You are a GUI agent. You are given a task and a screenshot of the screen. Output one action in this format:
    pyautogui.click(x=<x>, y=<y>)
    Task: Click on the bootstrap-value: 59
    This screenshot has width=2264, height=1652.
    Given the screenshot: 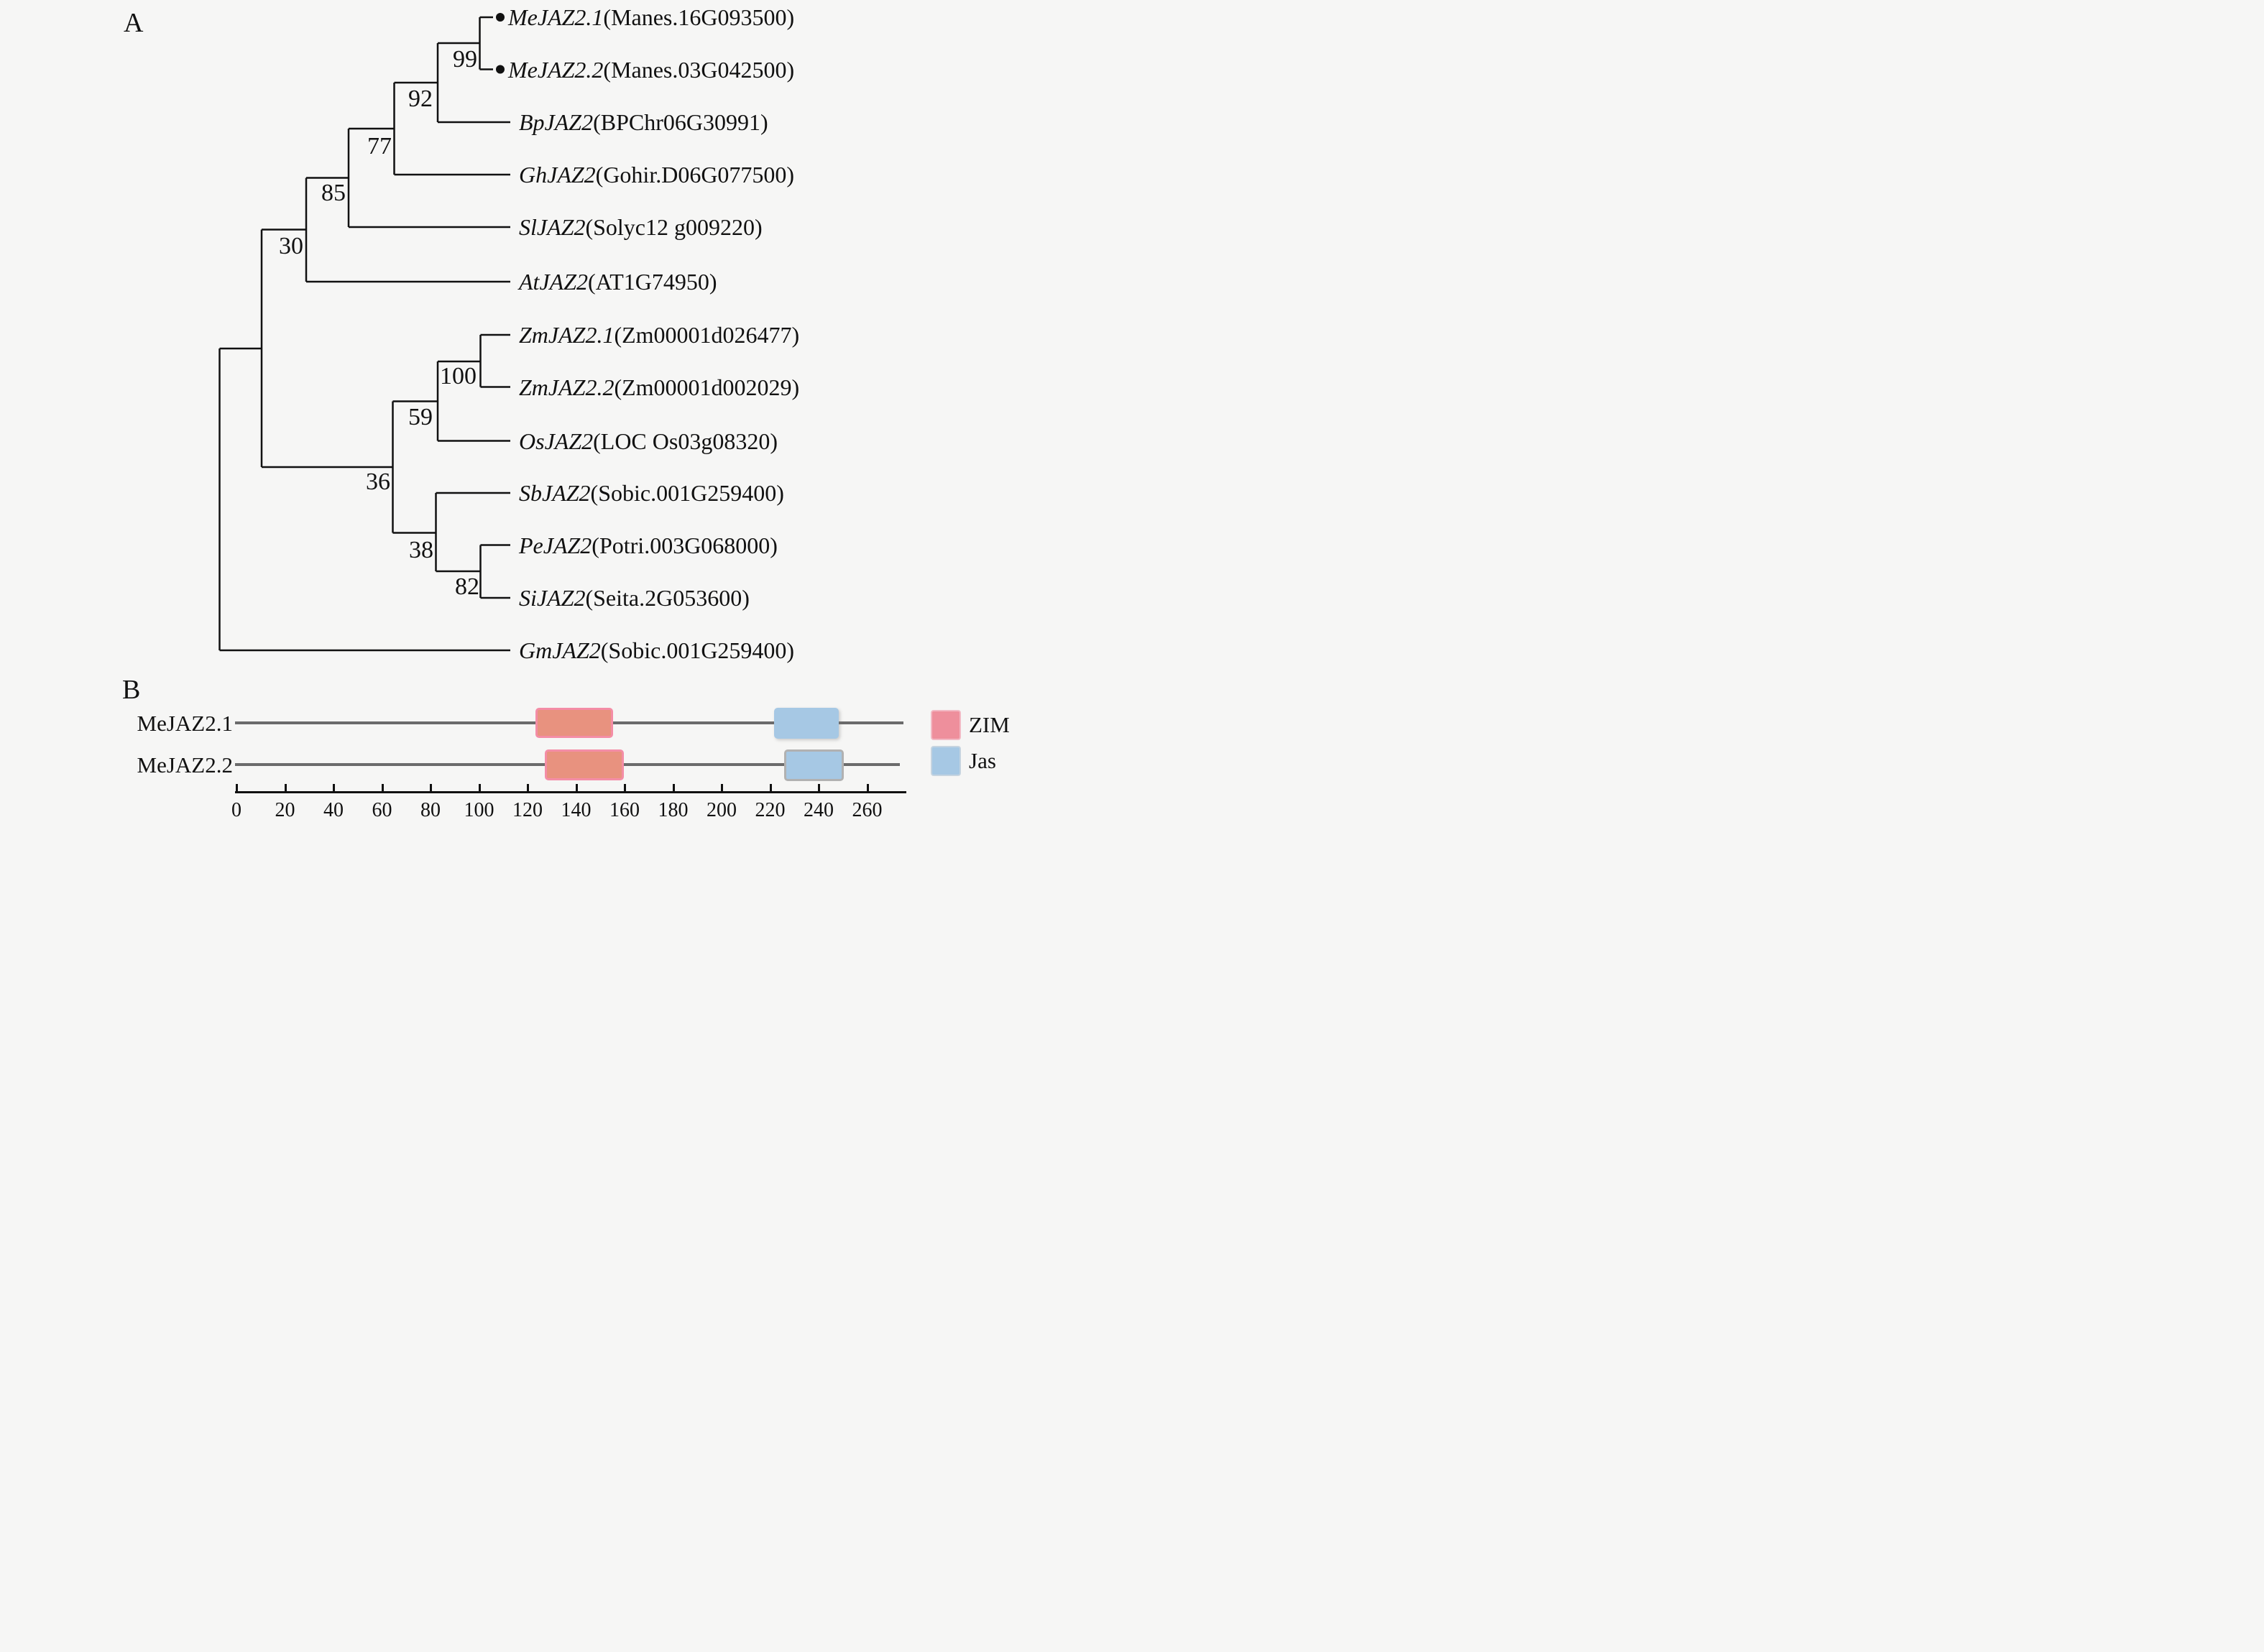 What is the action you would take?
    pyautogui.click(x=420, y=417)
    